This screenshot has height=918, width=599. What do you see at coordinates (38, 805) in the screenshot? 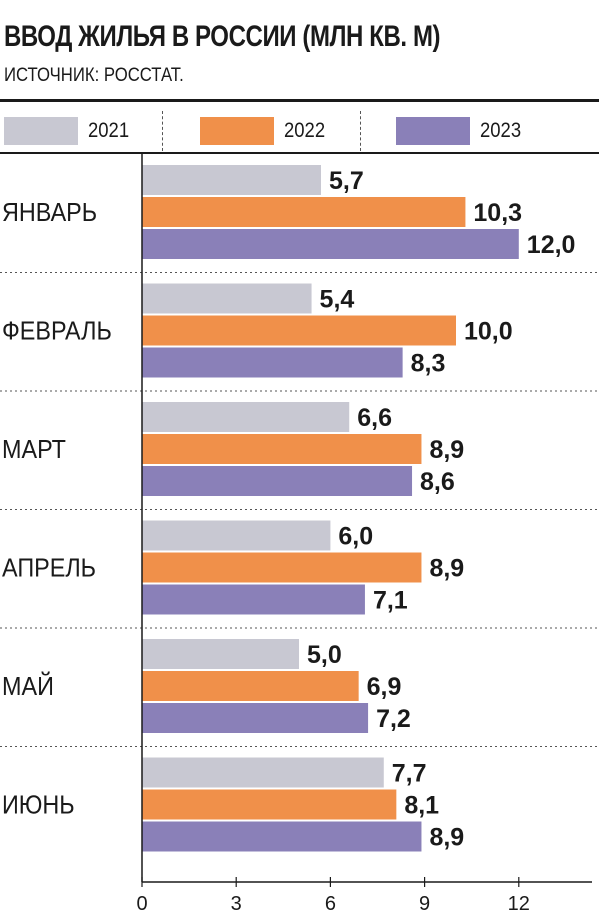
I see `category-label: ИЮНЬ` at bounding box center [38, 805].